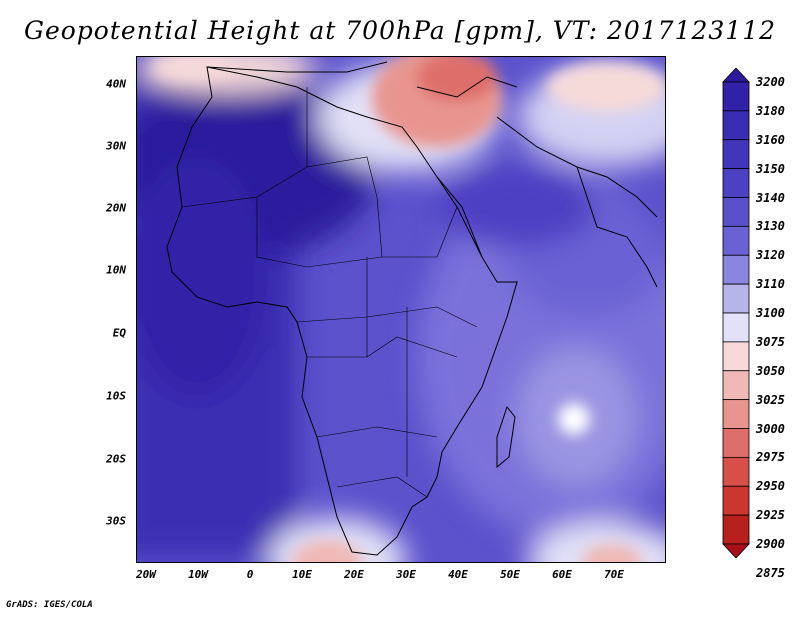 The image size is (800, 618). I want to click on colorbar-level-label: 3000, so click(770, 428).